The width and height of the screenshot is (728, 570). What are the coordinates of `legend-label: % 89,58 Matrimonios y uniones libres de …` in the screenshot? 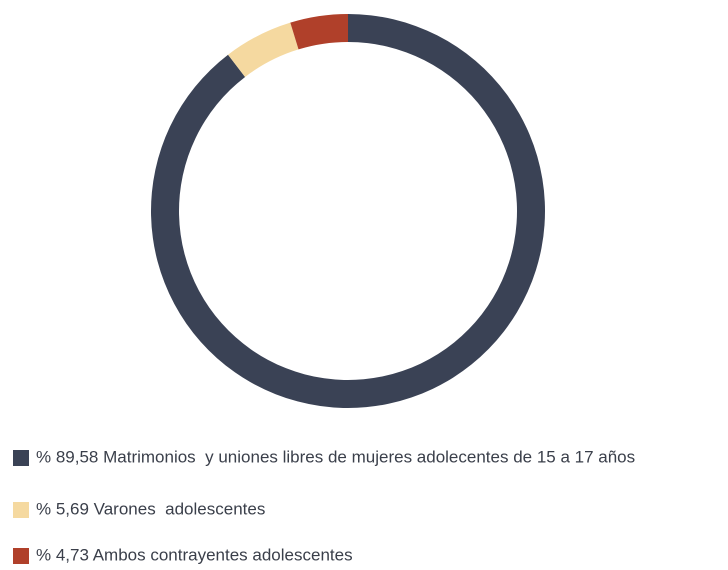 It's located at (335, 456).